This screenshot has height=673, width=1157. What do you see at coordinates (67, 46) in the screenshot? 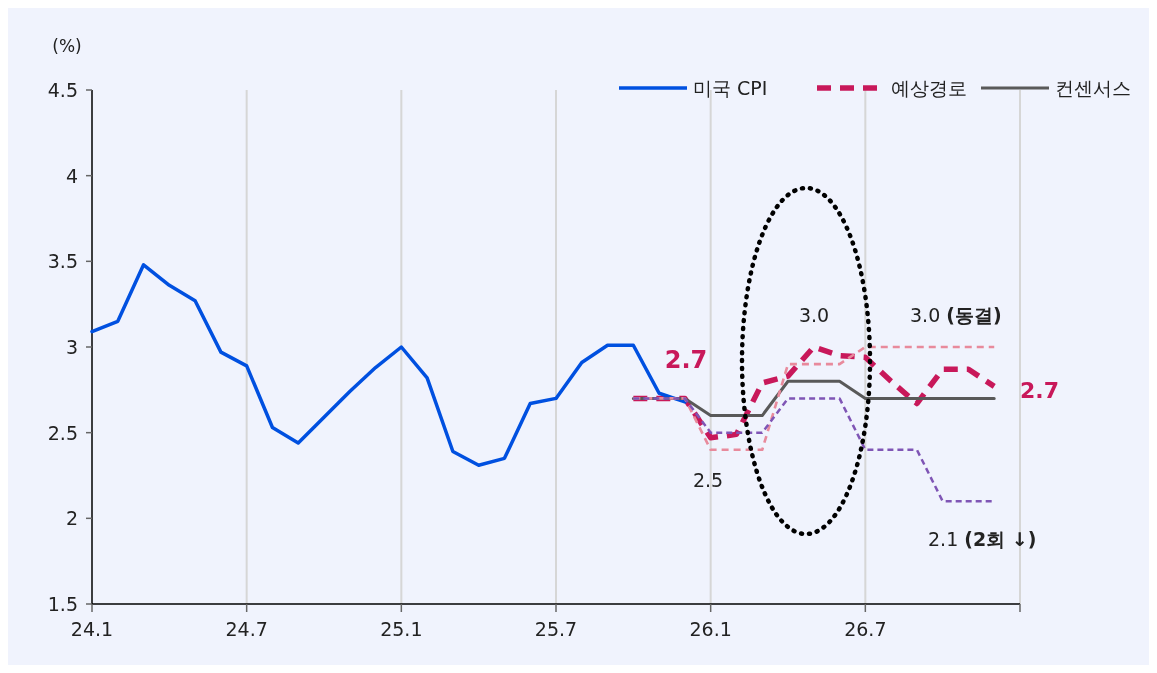
I see `y-axis-title: (%)` at bounding box center [67, 46].